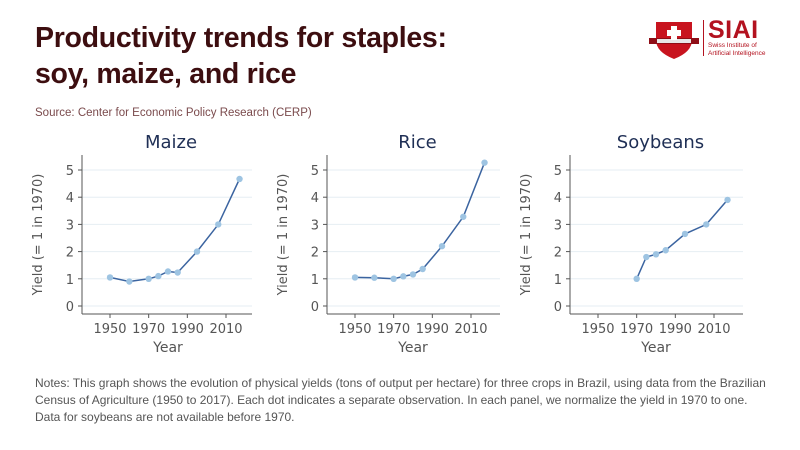 The height and width of the screenshot is (450, 800). Describe the element at coordinates (417, 142) in the screenshot. I see `panel-title: Rice` at that location.